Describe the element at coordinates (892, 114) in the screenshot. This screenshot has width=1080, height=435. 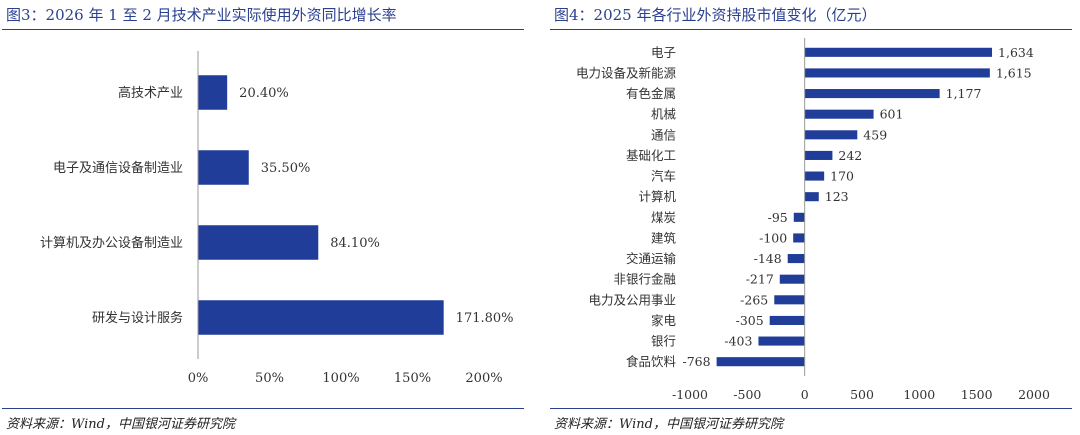
I see `data-label: 601` at that location.